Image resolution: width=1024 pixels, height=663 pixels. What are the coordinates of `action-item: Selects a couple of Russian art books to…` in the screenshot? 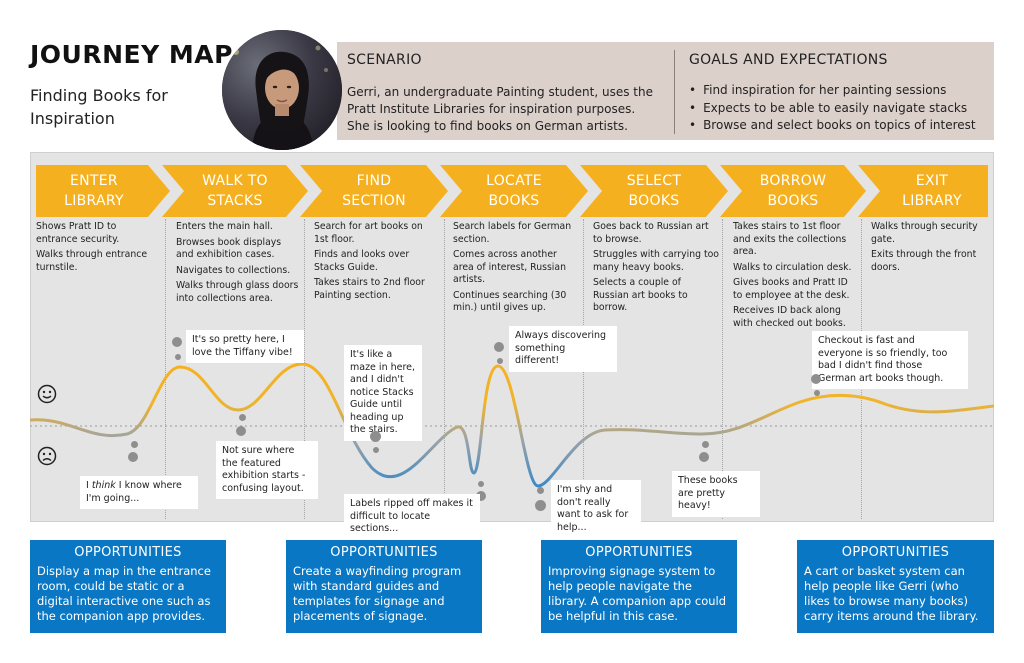 It's located at (640, 295).